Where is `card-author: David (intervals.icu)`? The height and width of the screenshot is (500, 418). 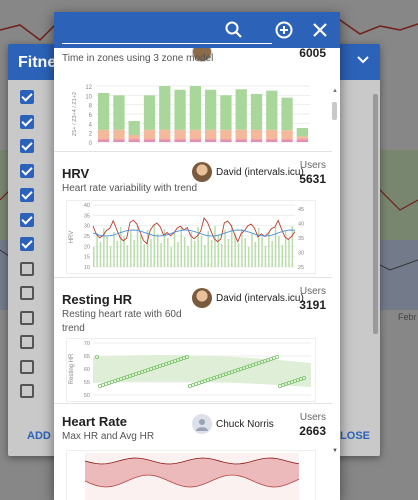
card-author: David (intervals.icu) is located at coordinates (248, 172).